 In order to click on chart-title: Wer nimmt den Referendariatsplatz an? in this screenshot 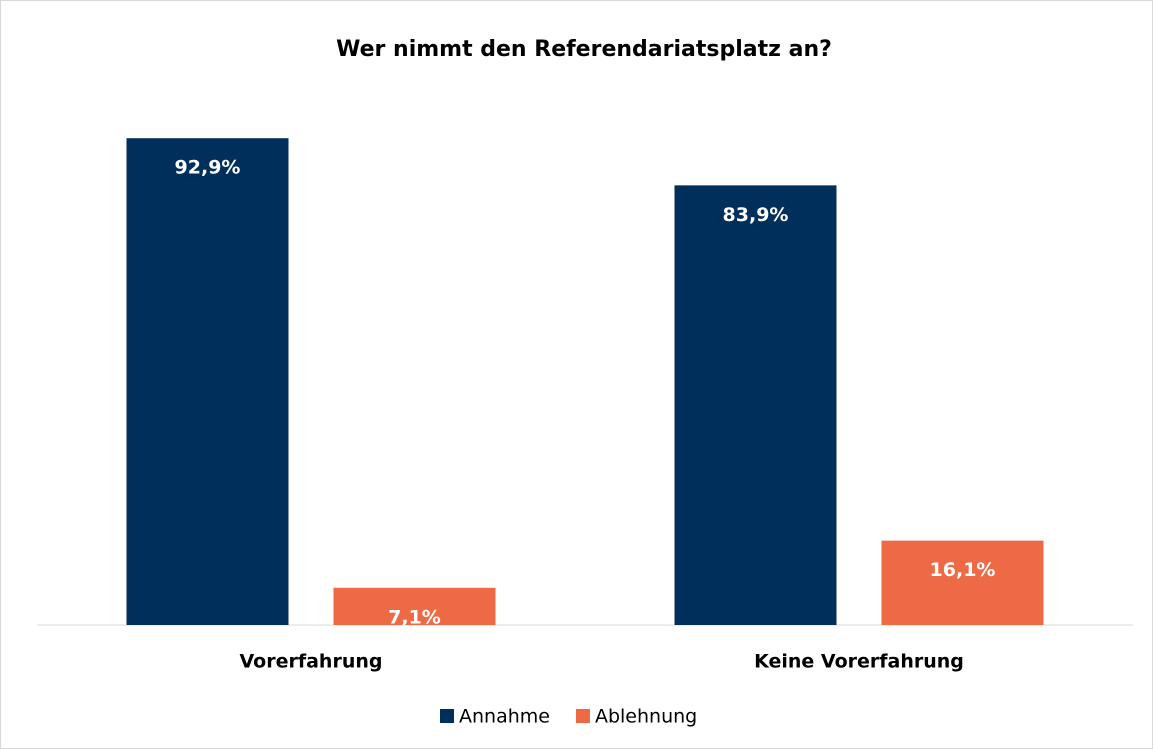, I will do `click(584, 49)`.